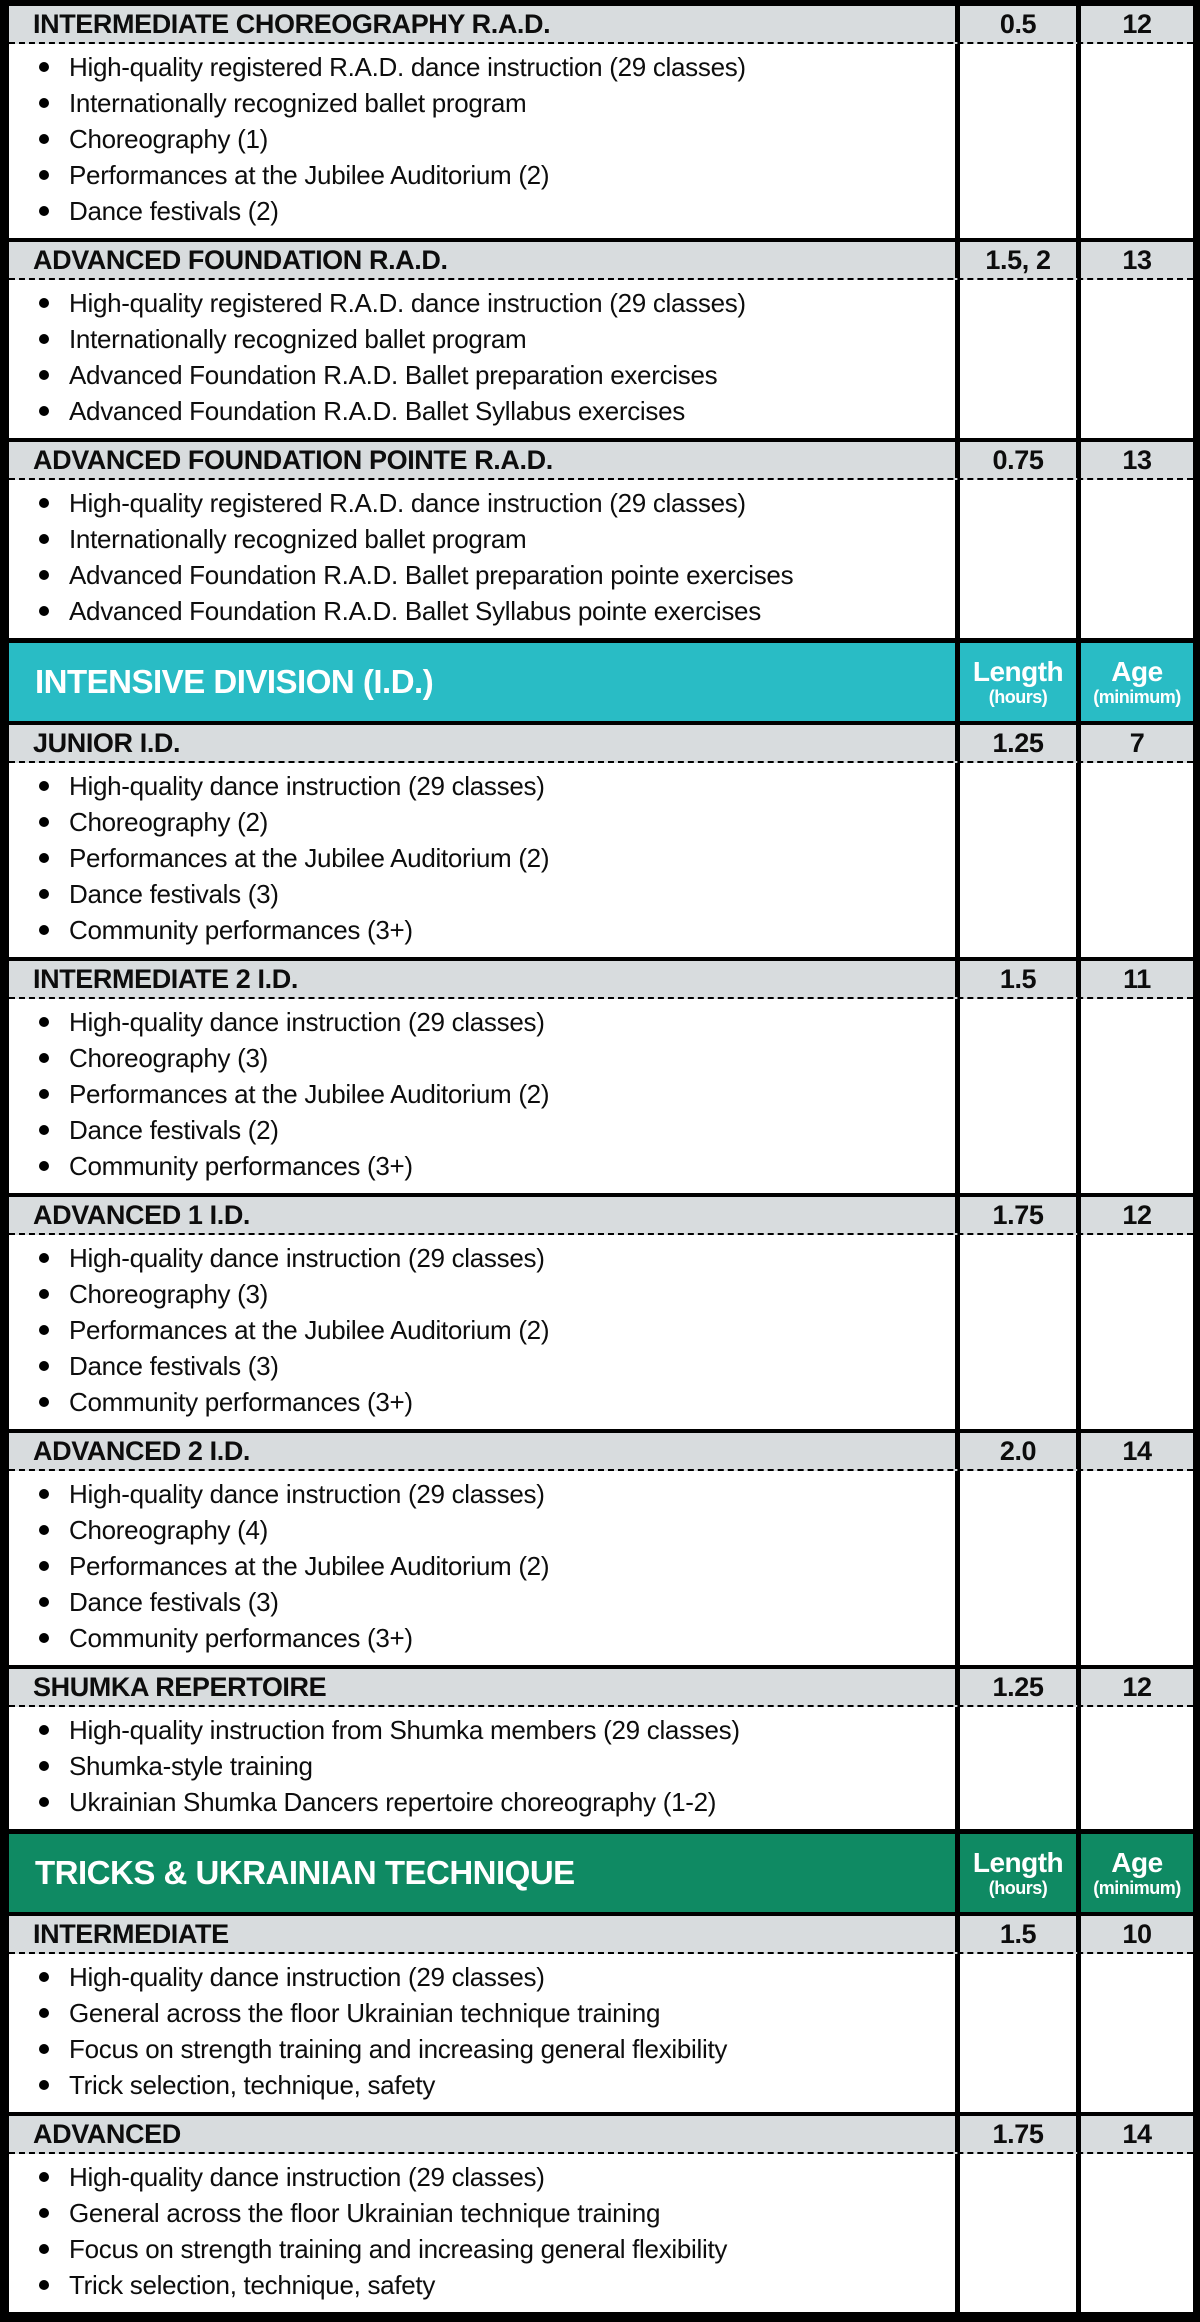 Image resolution: width=1200 pixels, height=2322 pixels. I want to click on feature-text: Choreography (2), so click(168, 822).